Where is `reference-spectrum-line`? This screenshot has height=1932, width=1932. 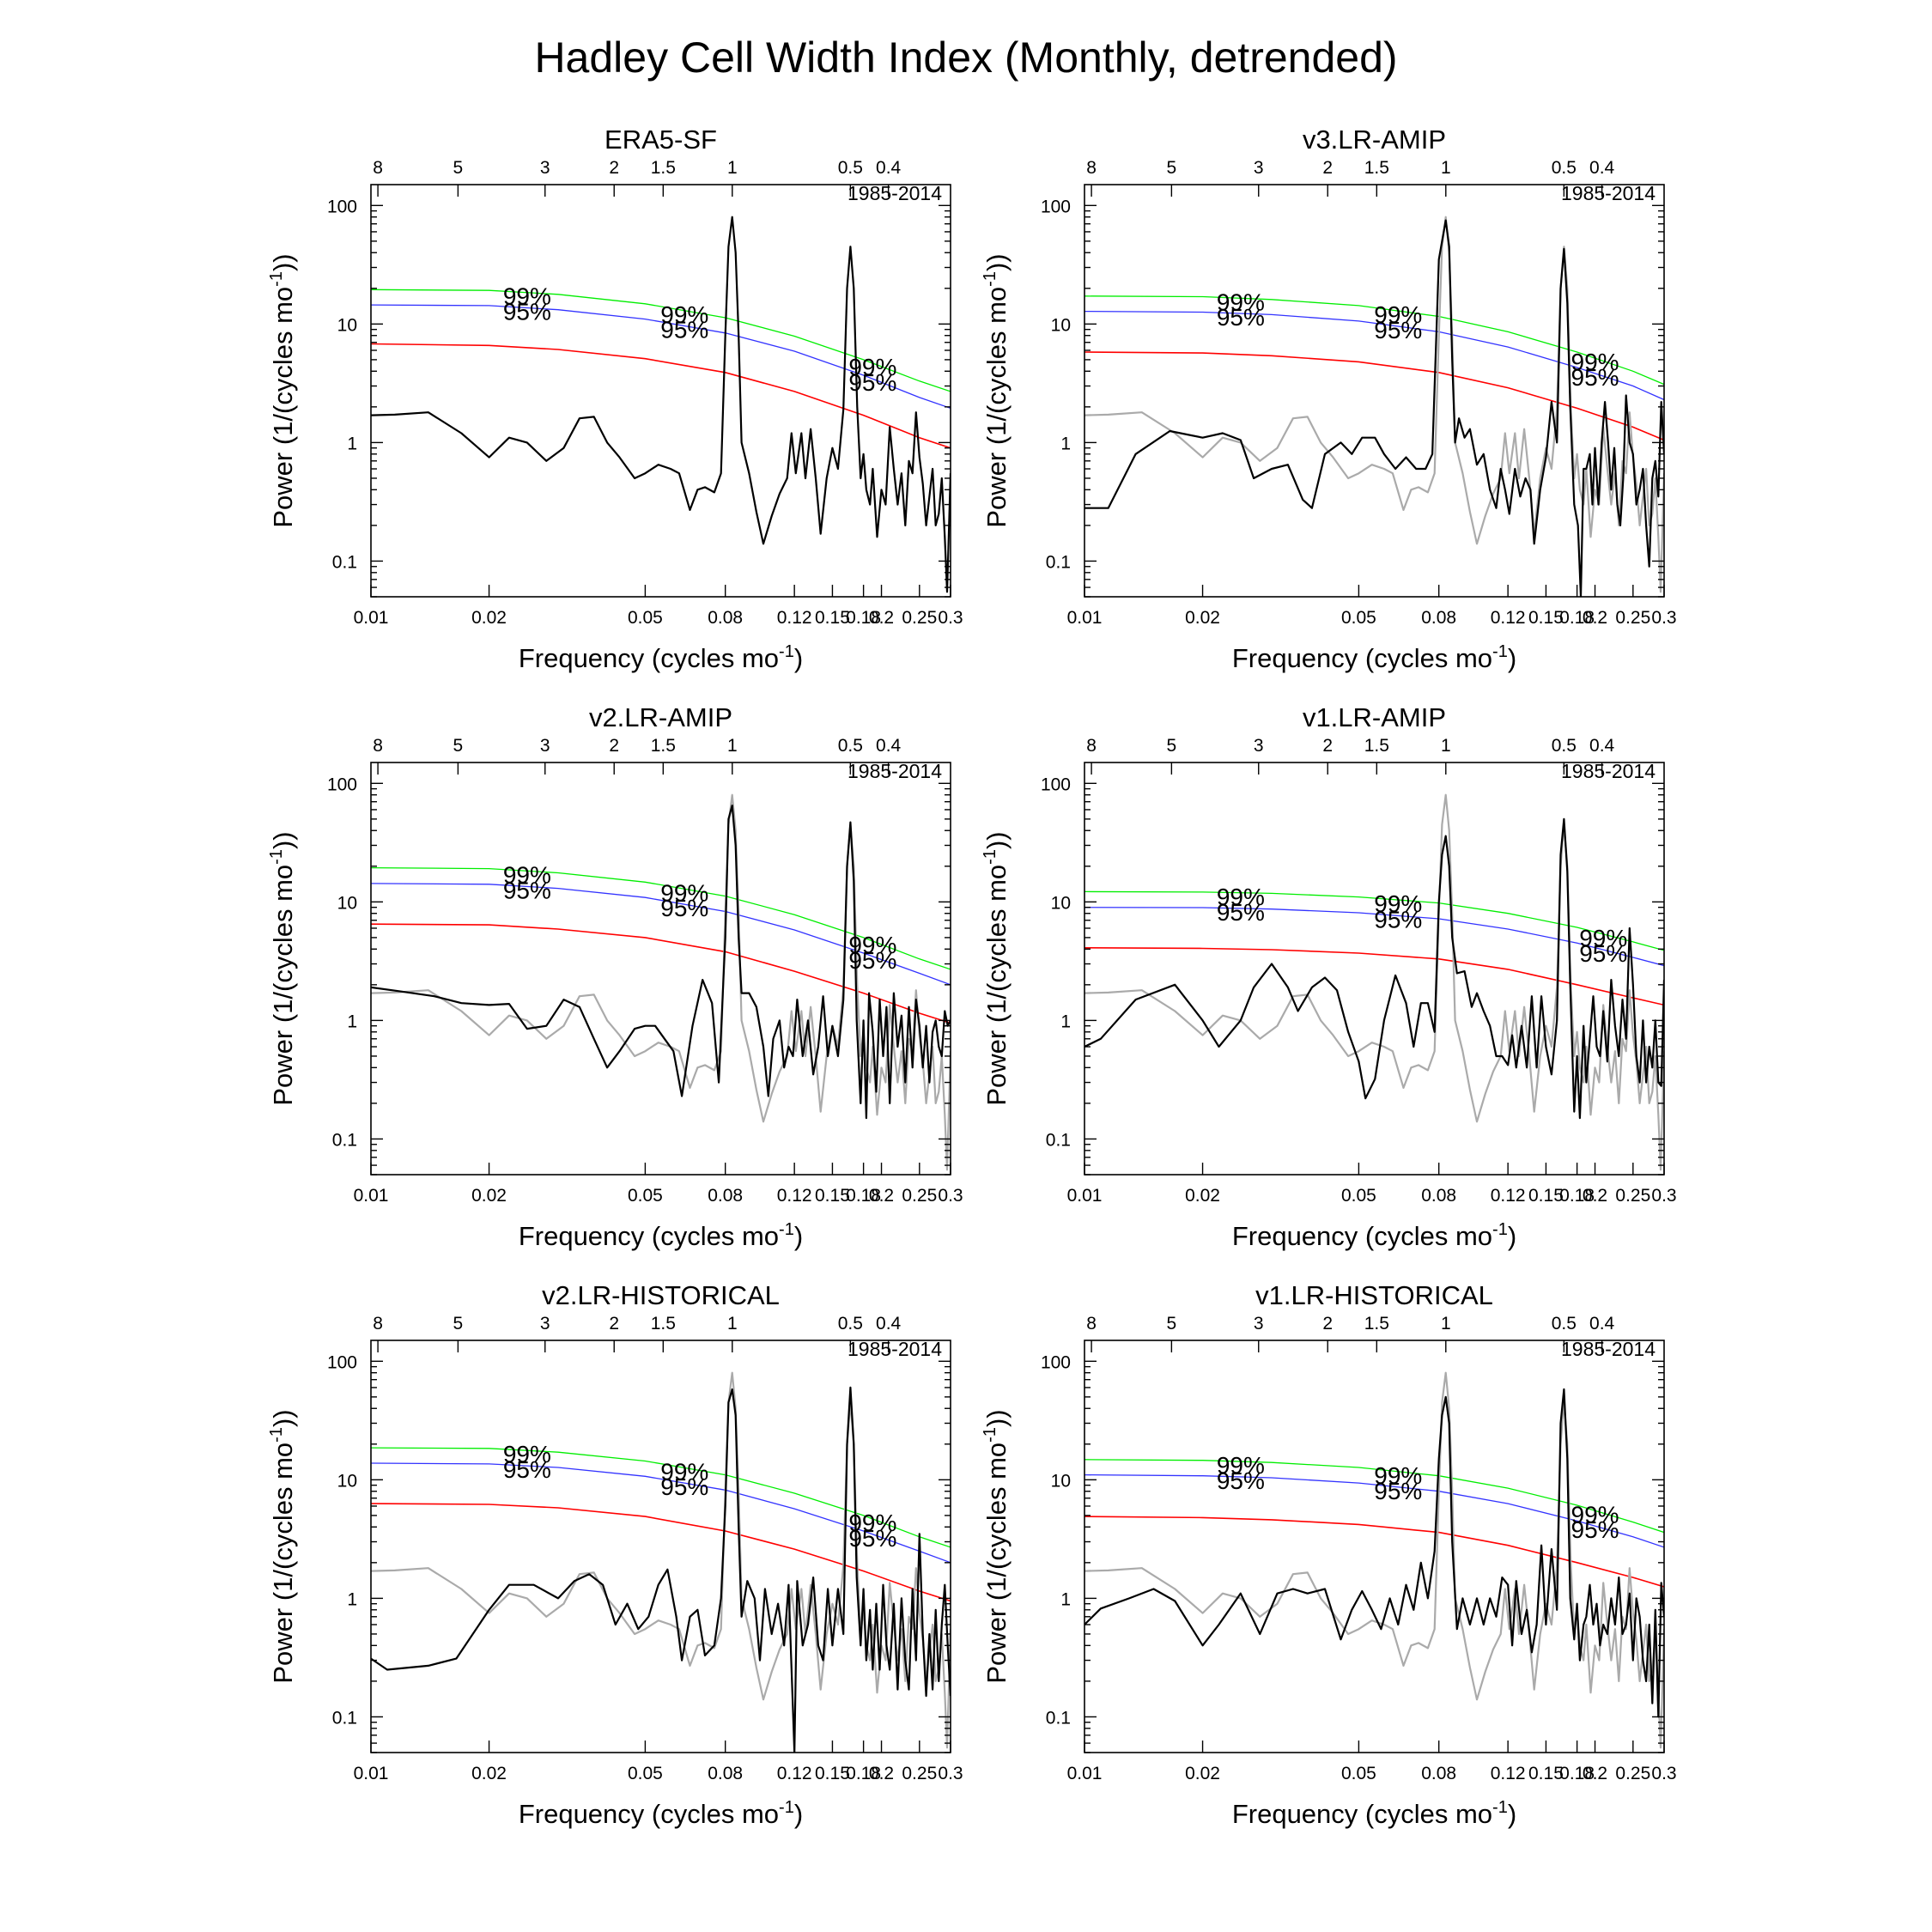
reference-spectrum-line is located at coordinates (661, 982).